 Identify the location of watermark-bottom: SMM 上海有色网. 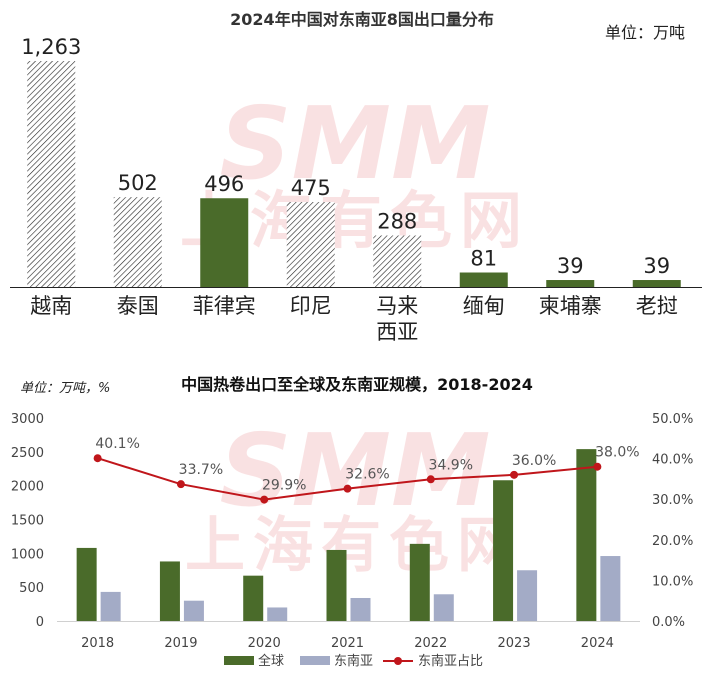
(355, 496).